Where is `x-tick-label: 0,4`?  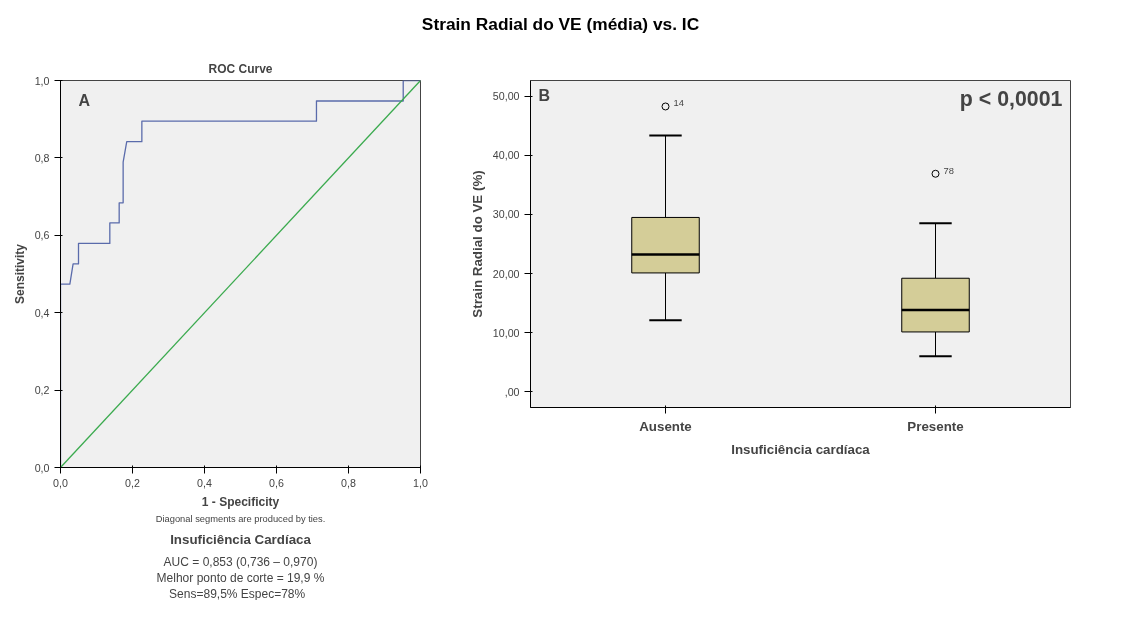
x-tick-label: 0,4 is located at coordinates (204, 482).